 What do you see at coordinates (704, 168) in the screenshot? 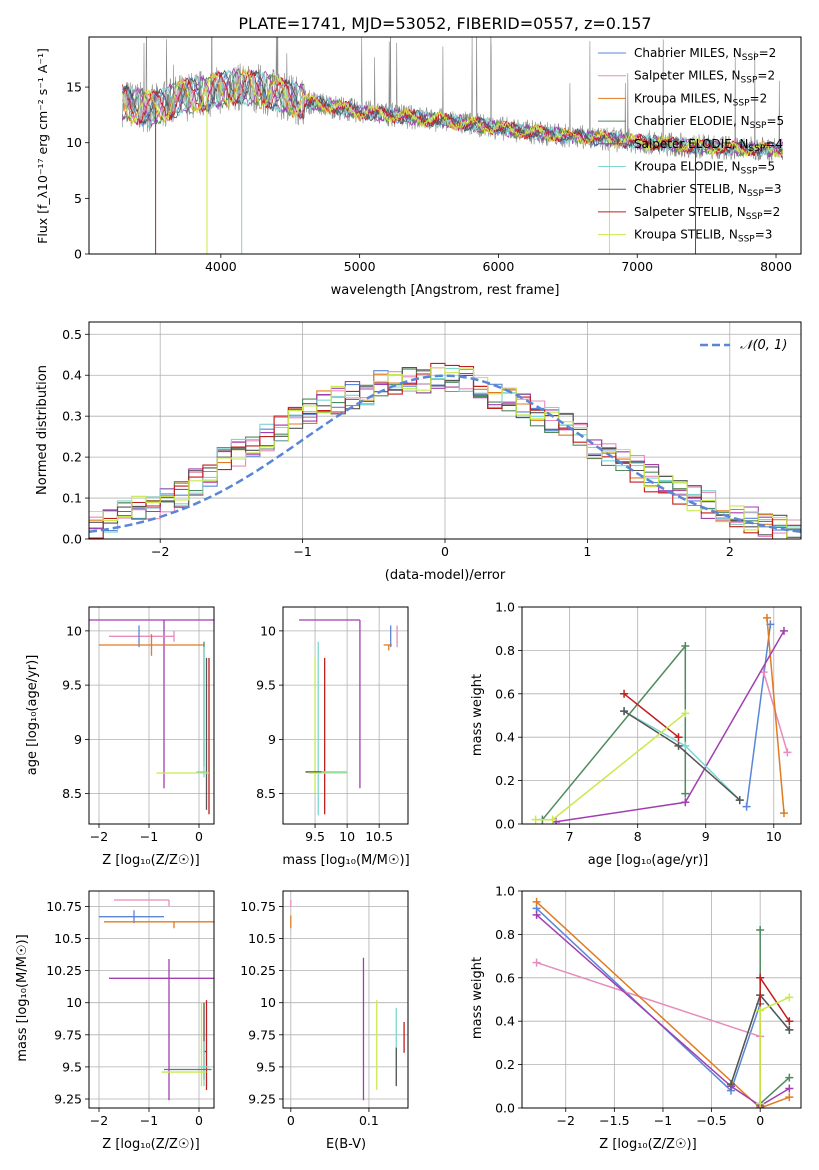
I see `legend-entry: Kroupa ELODIE, NSSP=5` at bounding box center [704, 168].